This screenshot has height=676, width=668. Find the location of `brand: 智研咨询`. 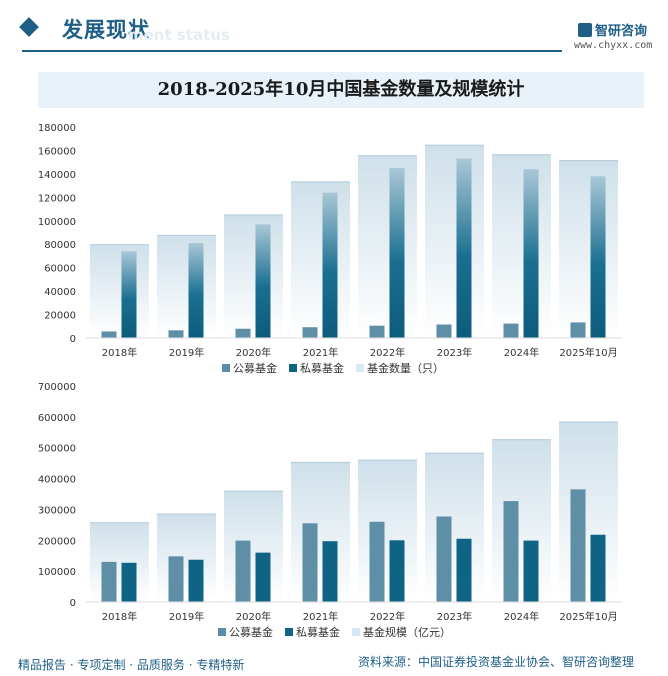

brand: 智研咨询 is located at coordinates (612, 29).